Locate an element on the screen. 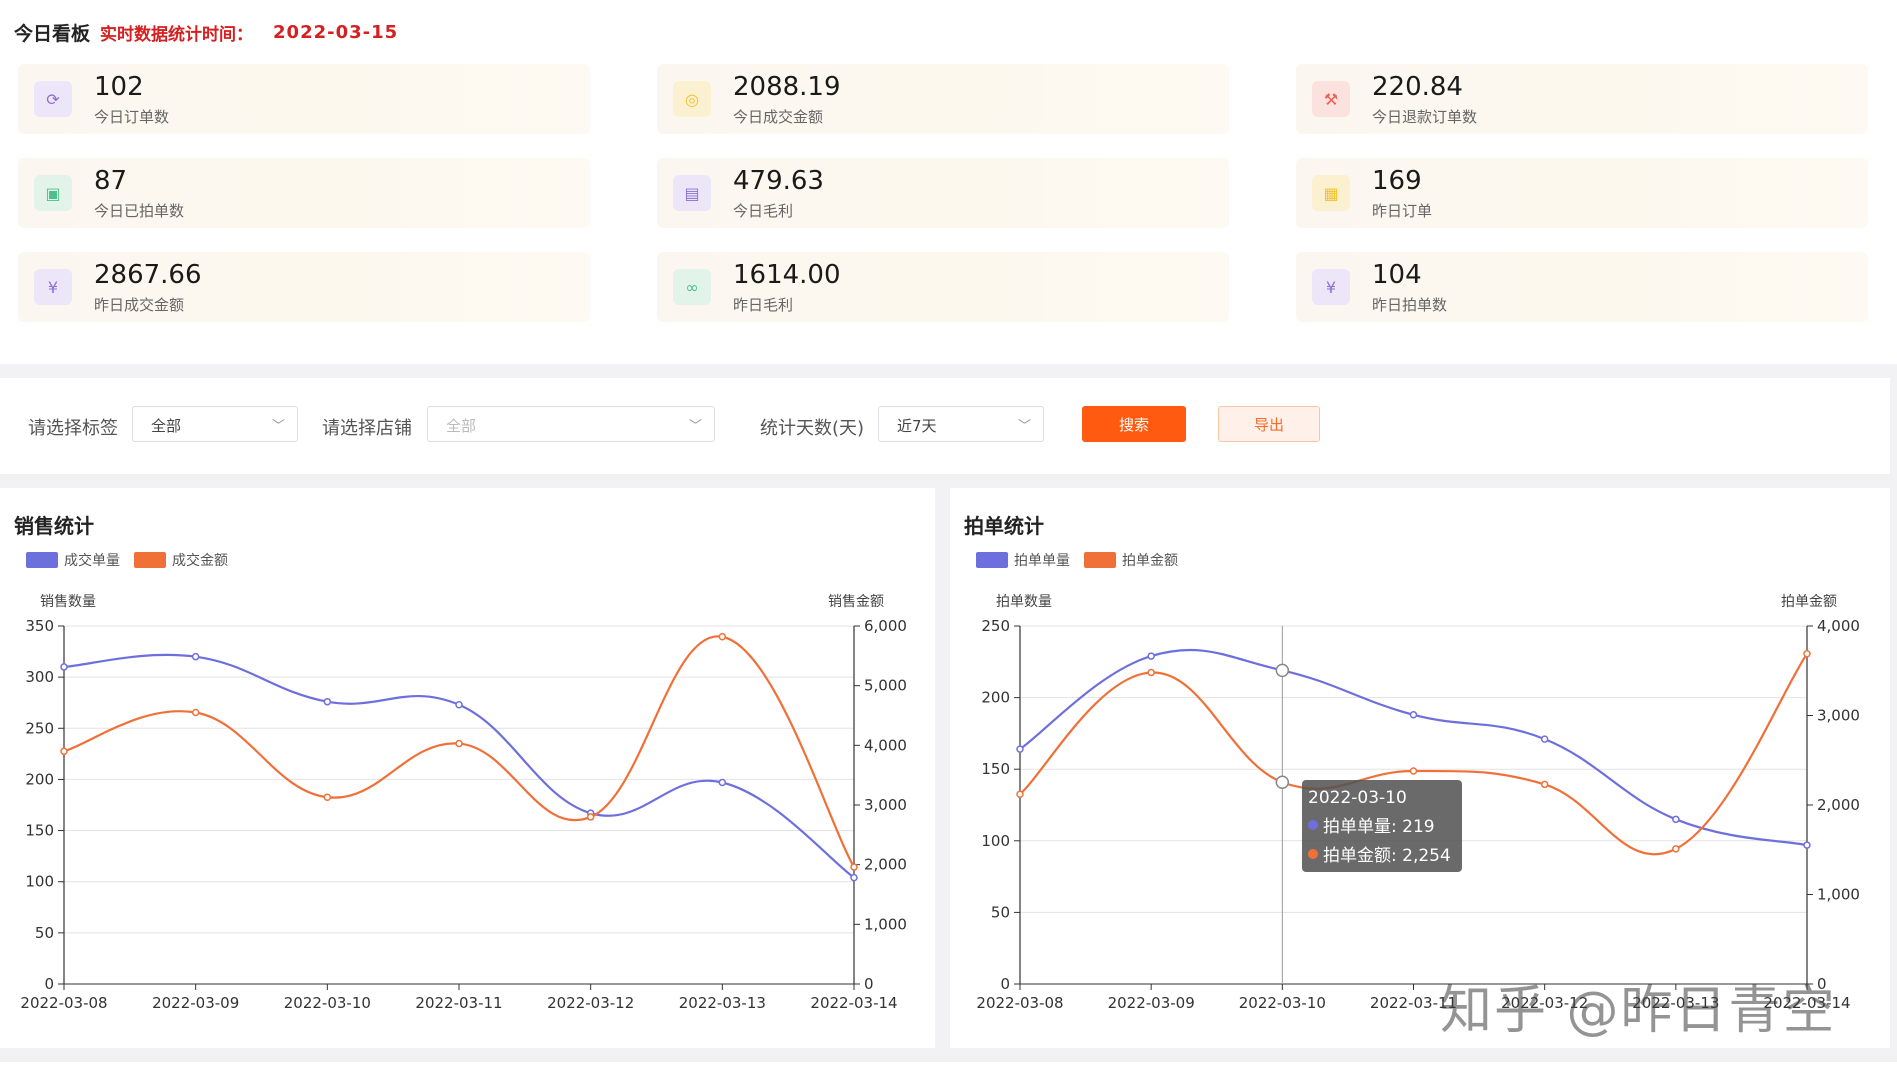 Image resolution: width=1897 pixels, height=1080 pixels. tag-select-value: 全部 is located at coordinates (166, 426).